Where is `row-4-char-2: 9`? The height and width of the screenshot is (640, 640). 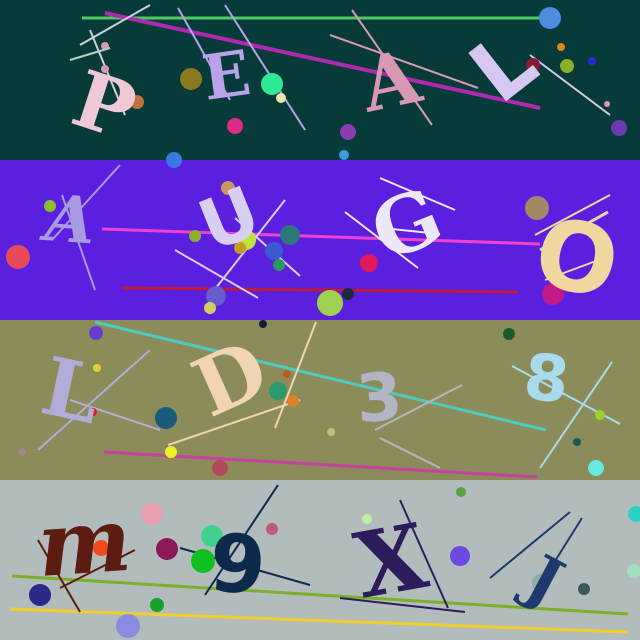
row-4-char-2: 9 is located at coordinates (238, 564).